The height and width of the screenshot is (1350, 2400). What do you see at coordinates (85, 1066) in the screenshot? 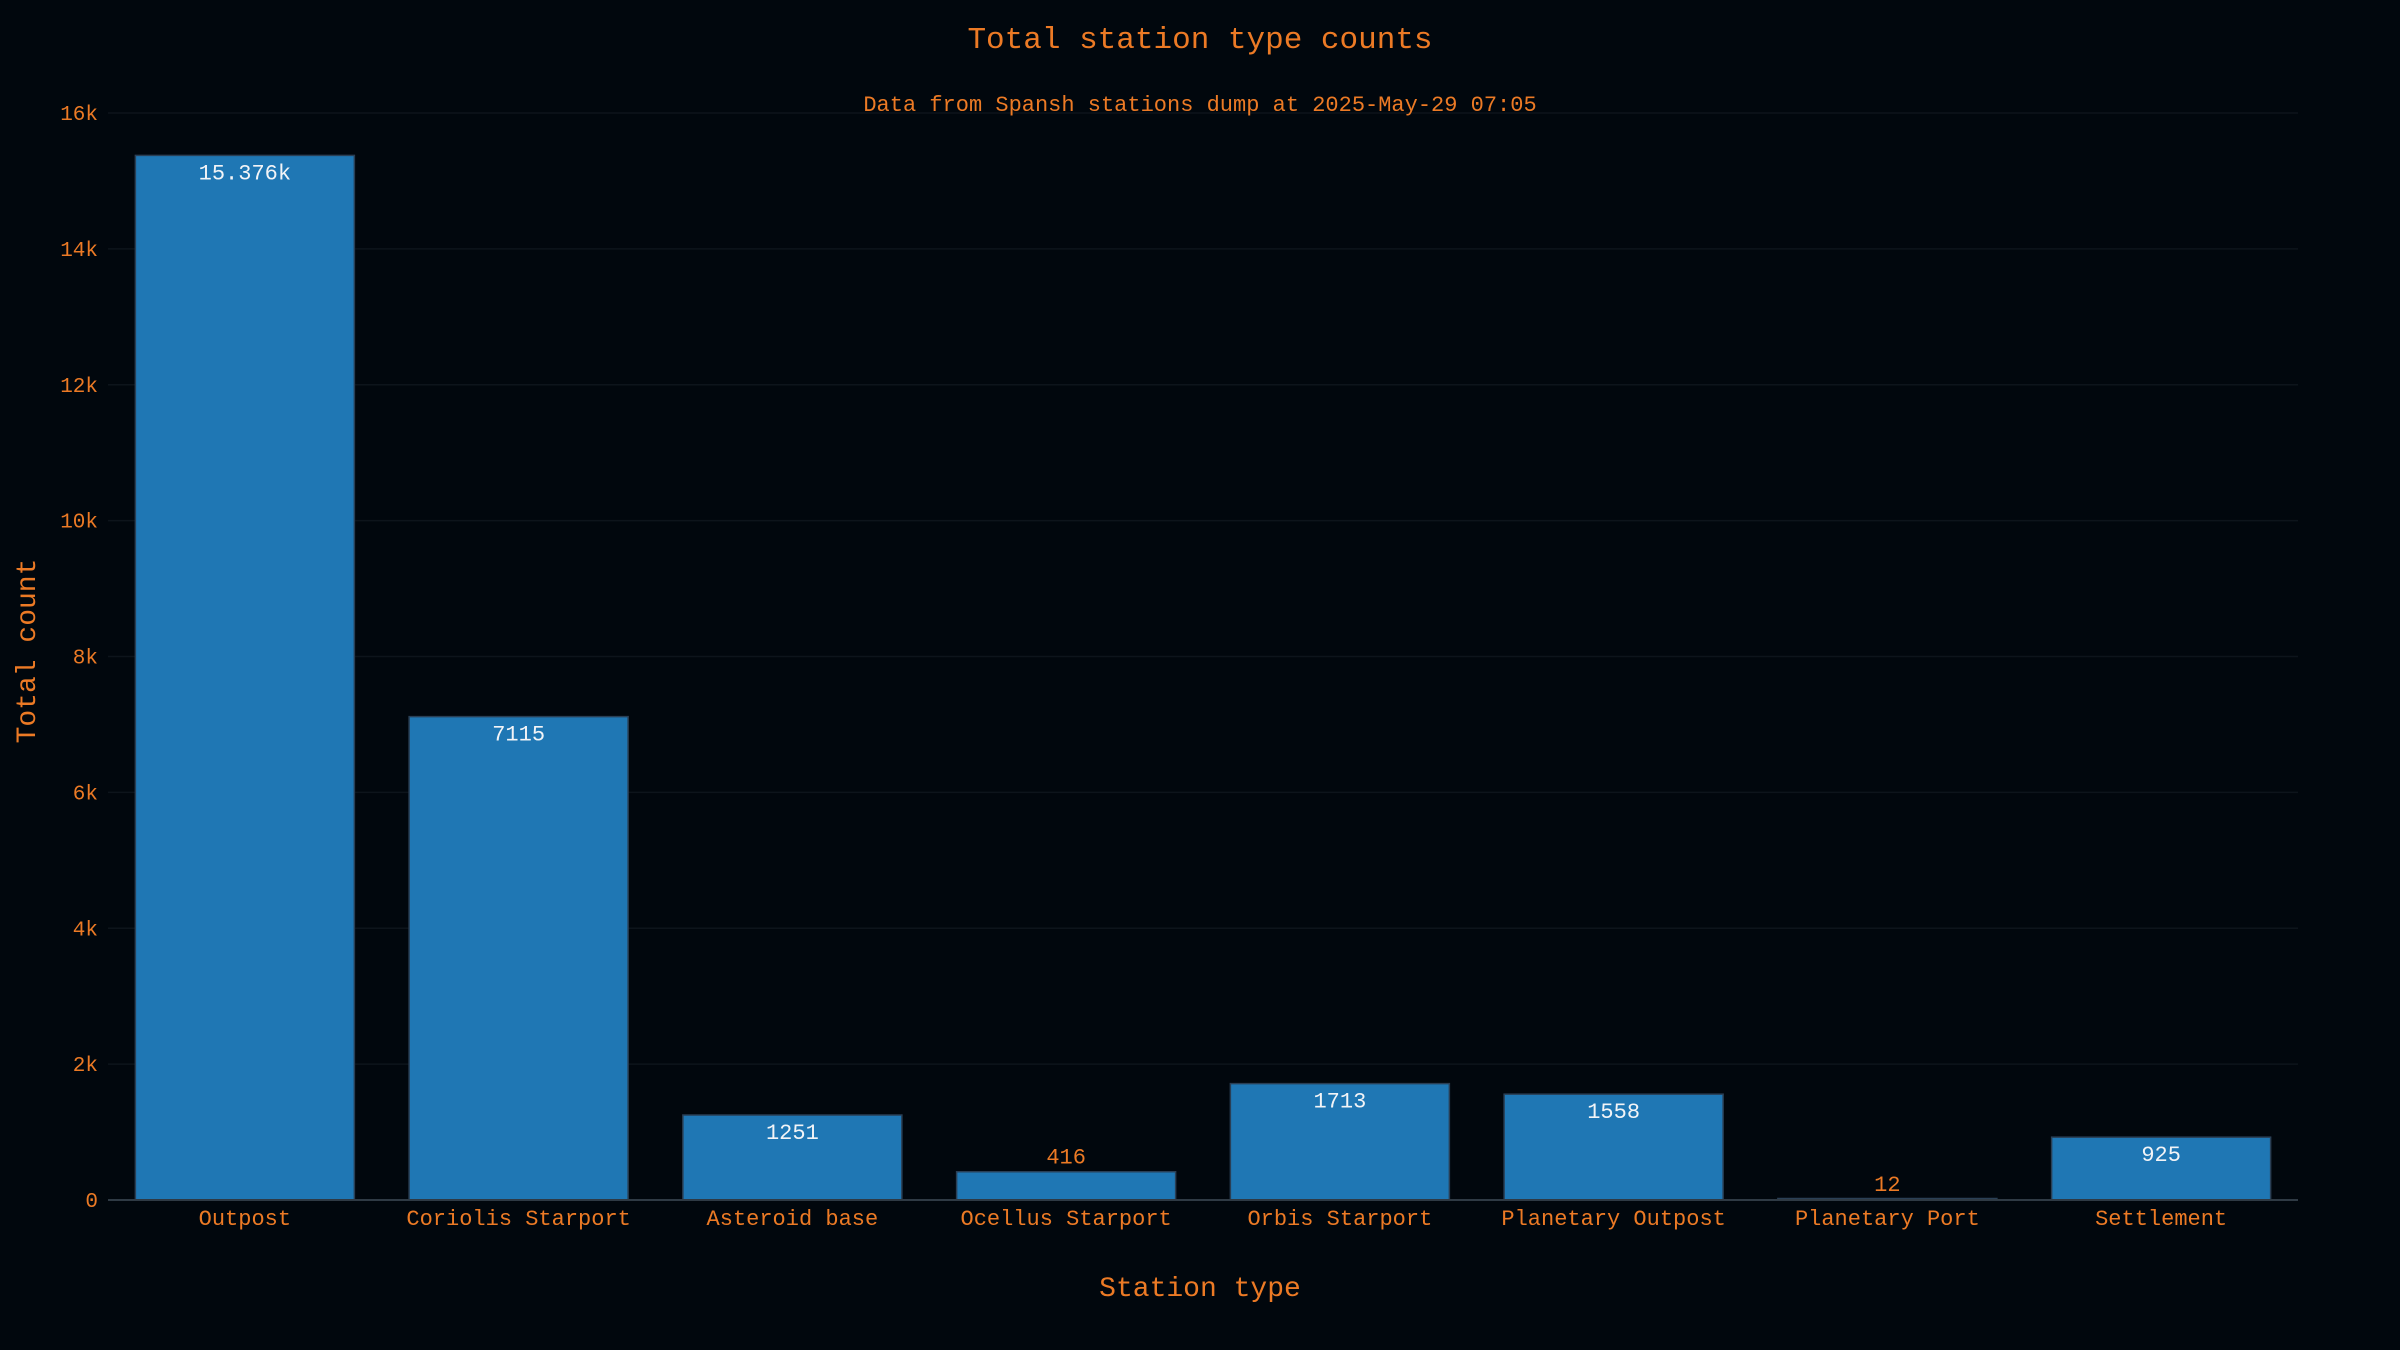
I see `y-tick-label: 2k` at bounding box center [85, 1066].